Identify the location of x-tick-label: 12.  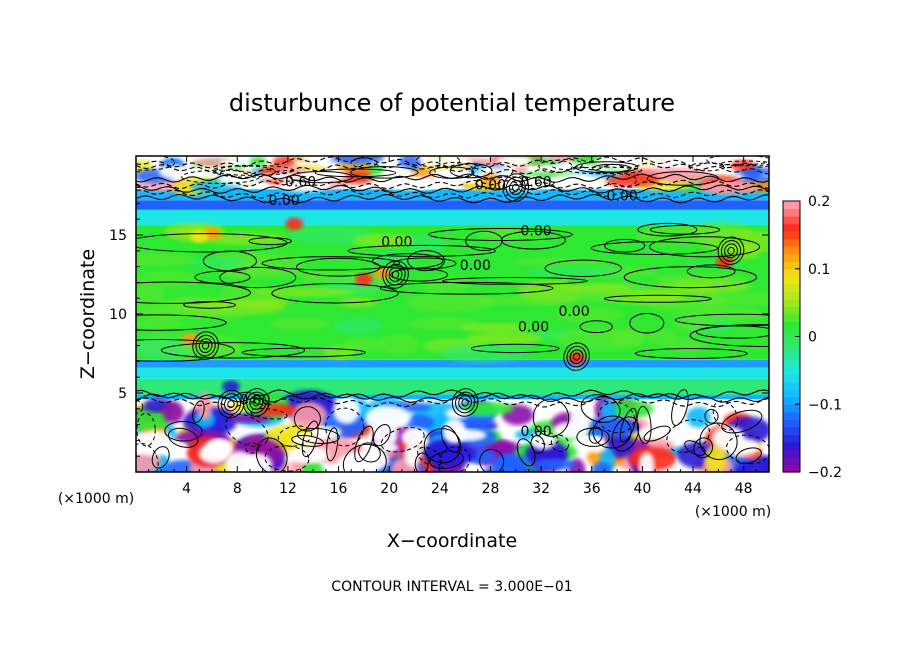
(288, 489).